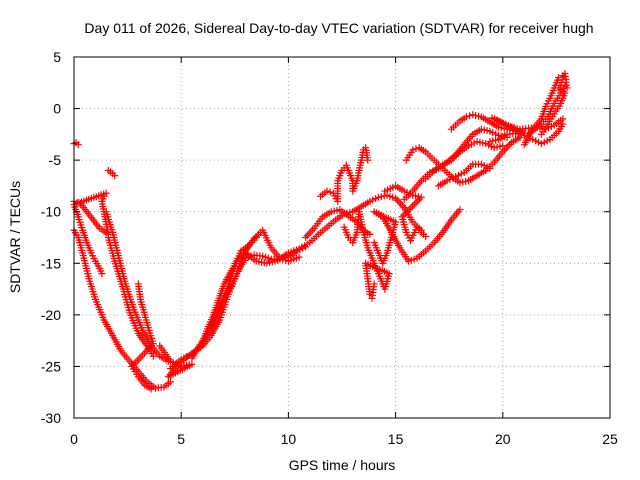 The height and width of the screenshot is (480, 640). Describe the element at coordinates (51, 212) in the screenshot. I see `y-tick-label: -10` at that location.